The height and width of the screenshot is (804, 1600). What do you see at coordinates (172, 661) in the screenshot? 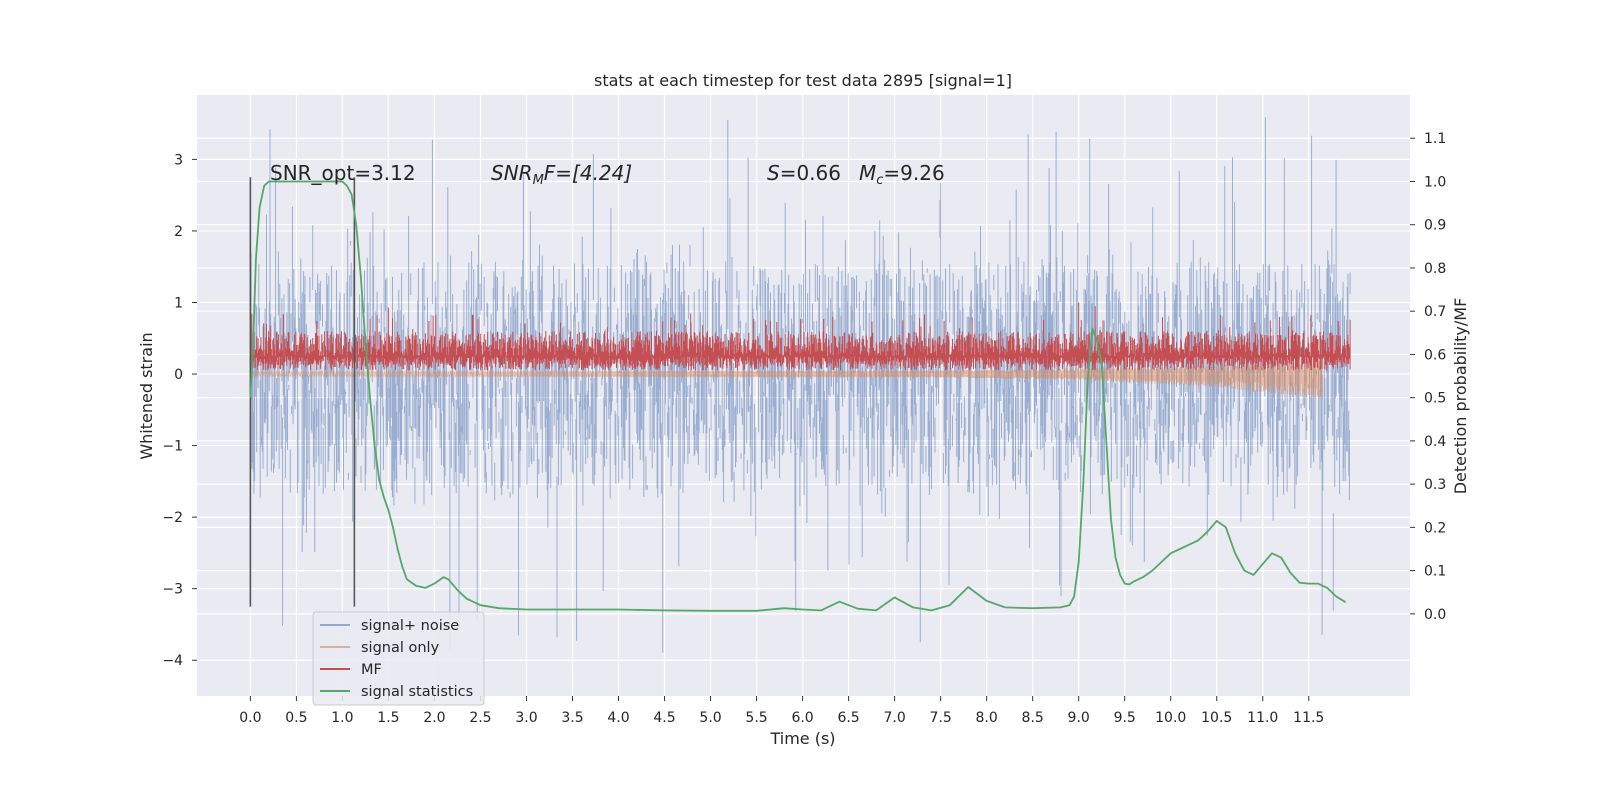
I see `y-tick-label: −4` at bounding box center [172, 661].